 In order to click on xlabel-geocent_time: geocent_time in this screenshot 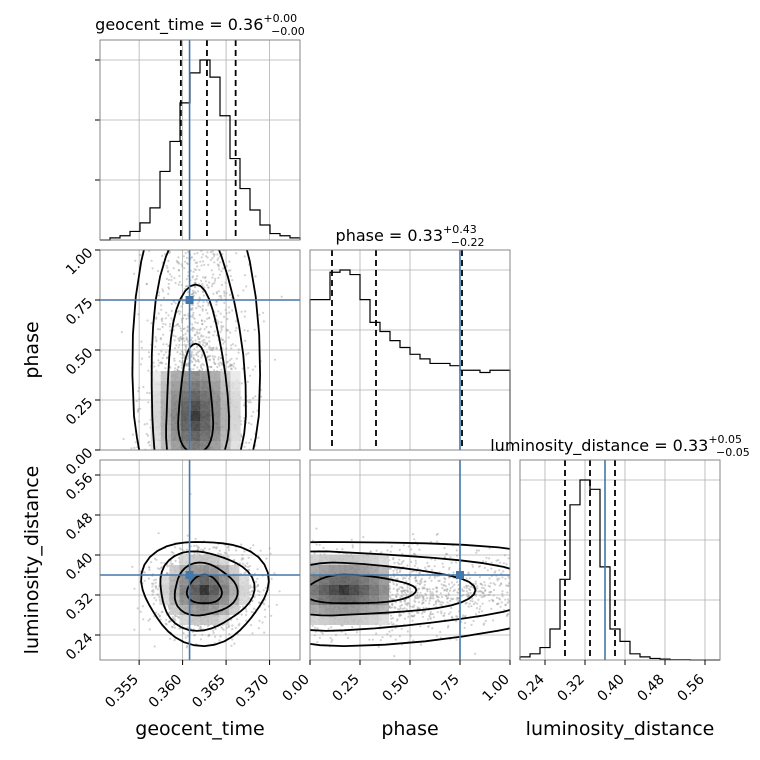, I will do `click(199, 729)`.